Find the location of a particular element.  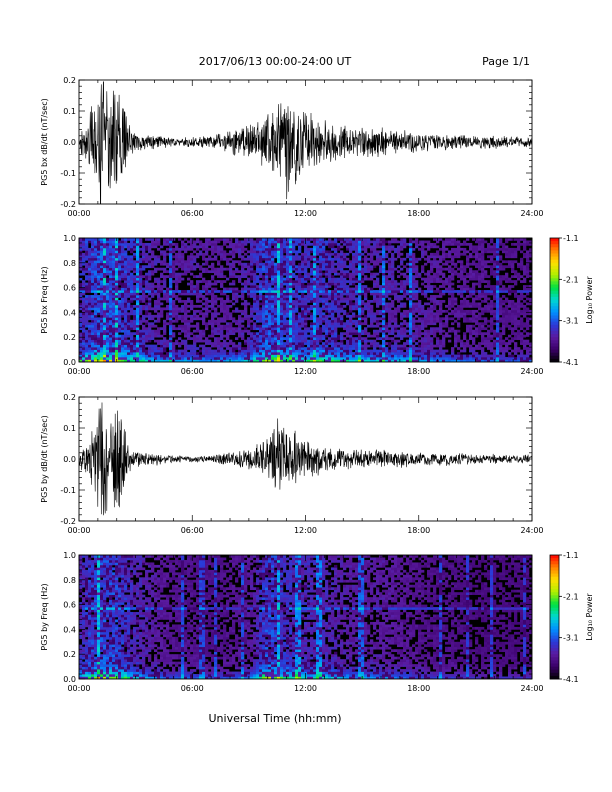

y-axis-title: PG5 by Freq (Hz) is located at coordinates (44, 616).